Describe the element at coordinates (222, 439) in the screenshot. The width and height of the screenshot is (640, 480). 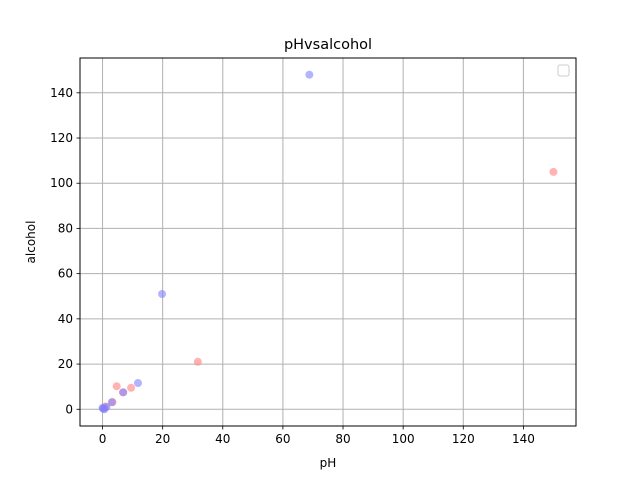
I see `x-tick-label: 40` at that location.